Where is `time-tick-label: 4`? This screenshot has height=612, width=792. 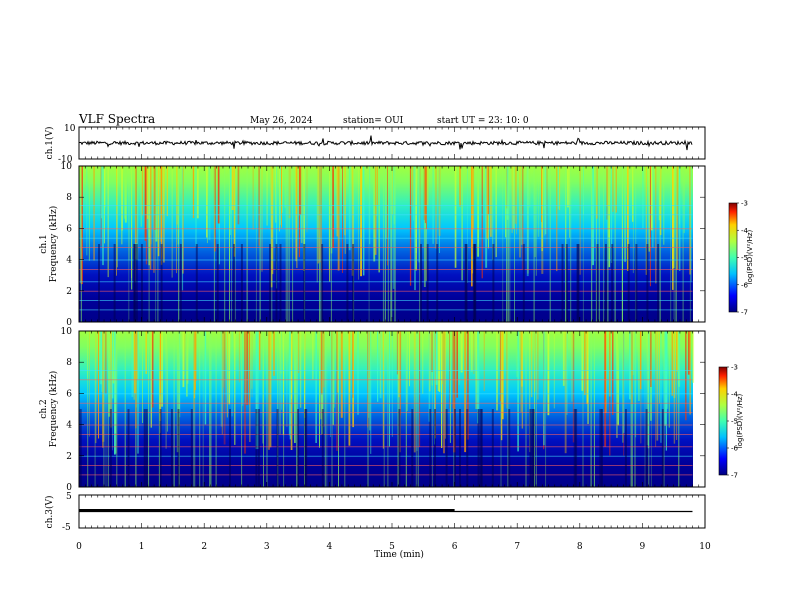 time-tick-label: 4 is located at coordinates (330, 547).